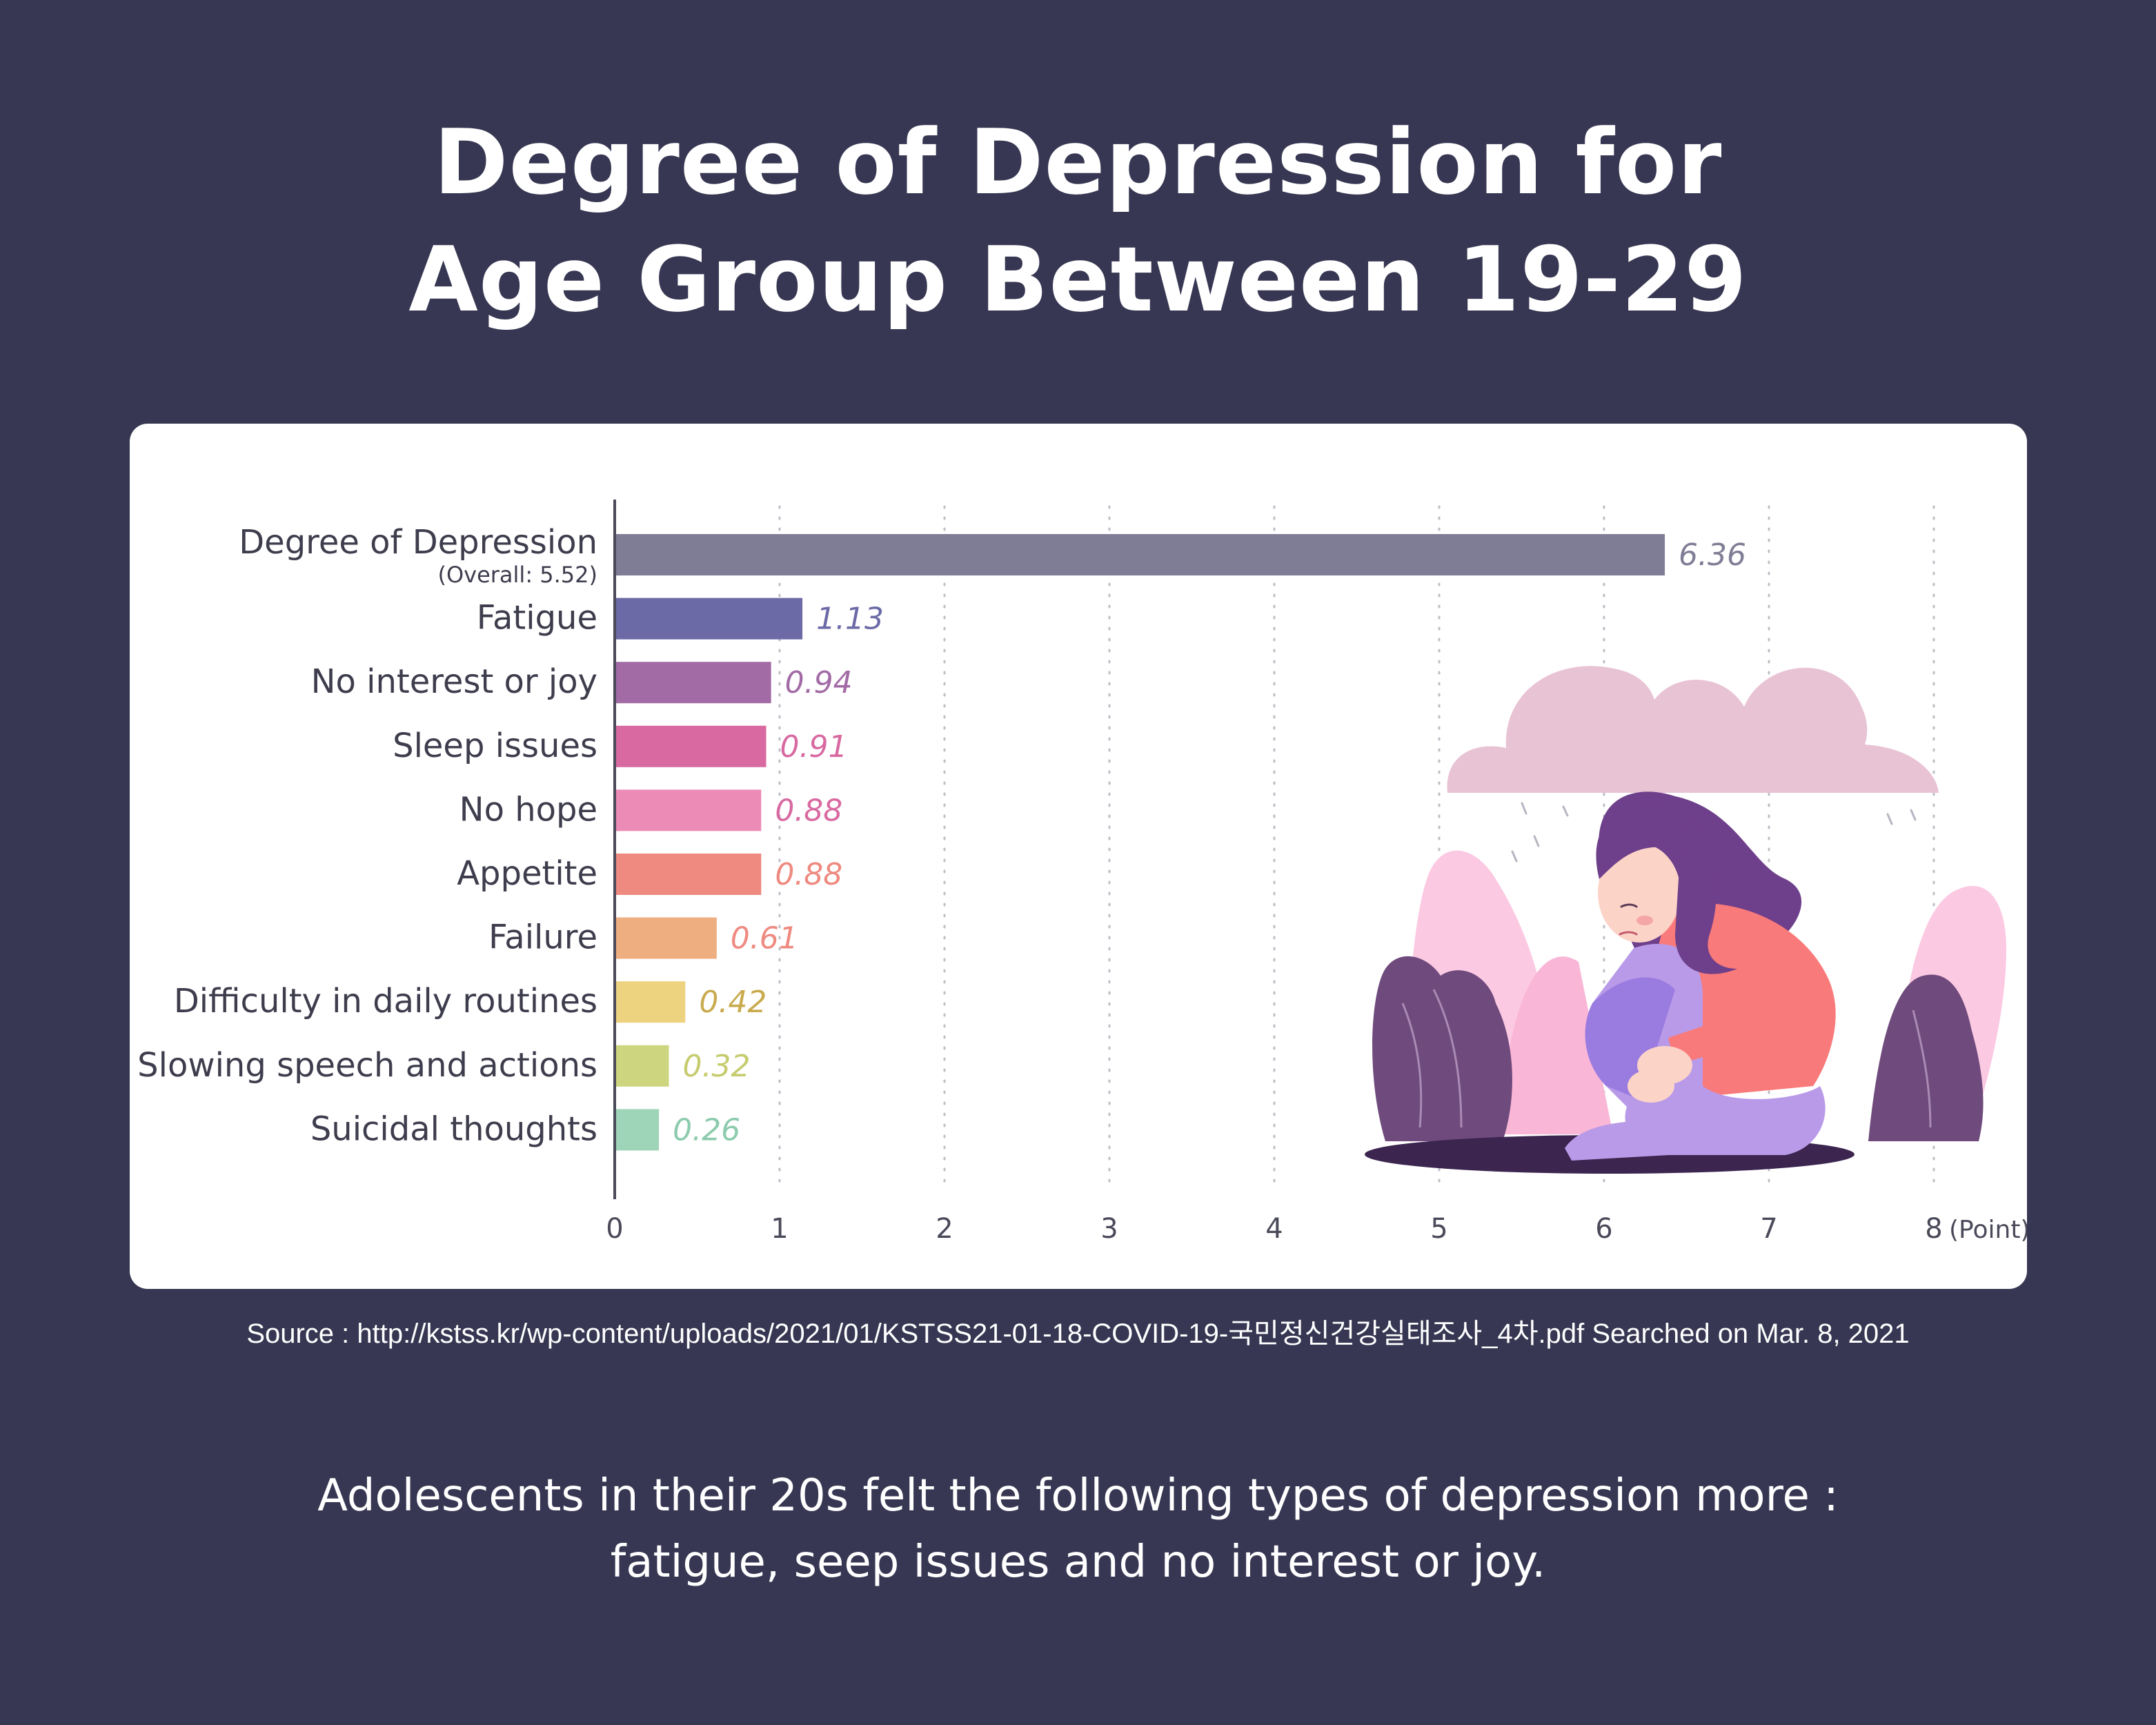 This screenshot has width=2156, height=1725. Describe the element at coordinates (1109, 1229) in the screenshot. I see `x-tick-label: 3` at that location.